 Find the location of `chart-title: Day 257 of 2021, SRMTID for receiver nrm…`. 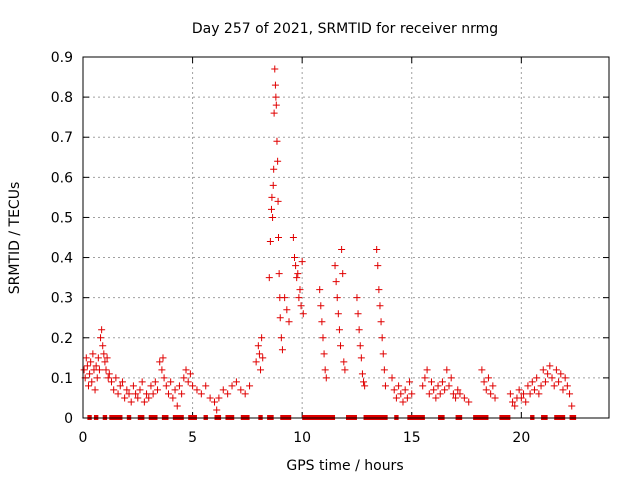

chart-title: Day 257 of 2021, SRMTID for receiver nrm… is located at coordinates (345, 29).